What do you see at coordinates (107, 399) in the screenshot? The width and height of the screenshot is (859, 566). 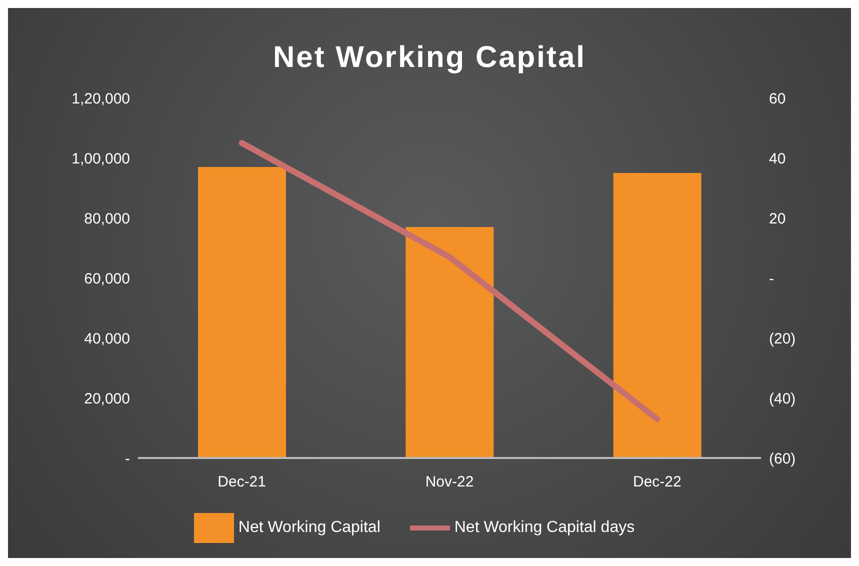 I see `y-tick-label: 20,000` at bounding box center [107, 399].